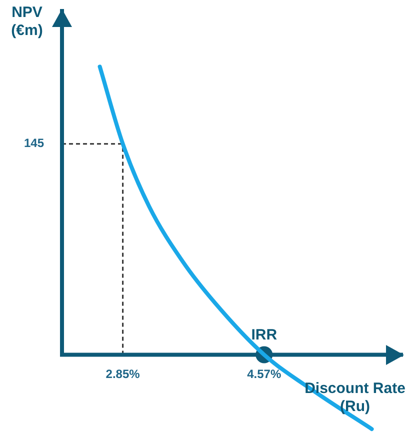 This screenshot has width=412, height=441. Describe the element at coordinates (123, 374) in the screenshot. I see `x-tick-label: 2.85%` at that location.